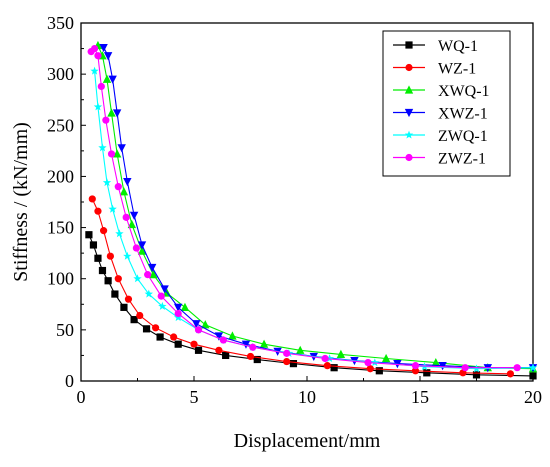  What do you see at coordinates (457, 69) in the screenshot?
I see `legend-label: WZ-1` at bounding box center [457, 69].